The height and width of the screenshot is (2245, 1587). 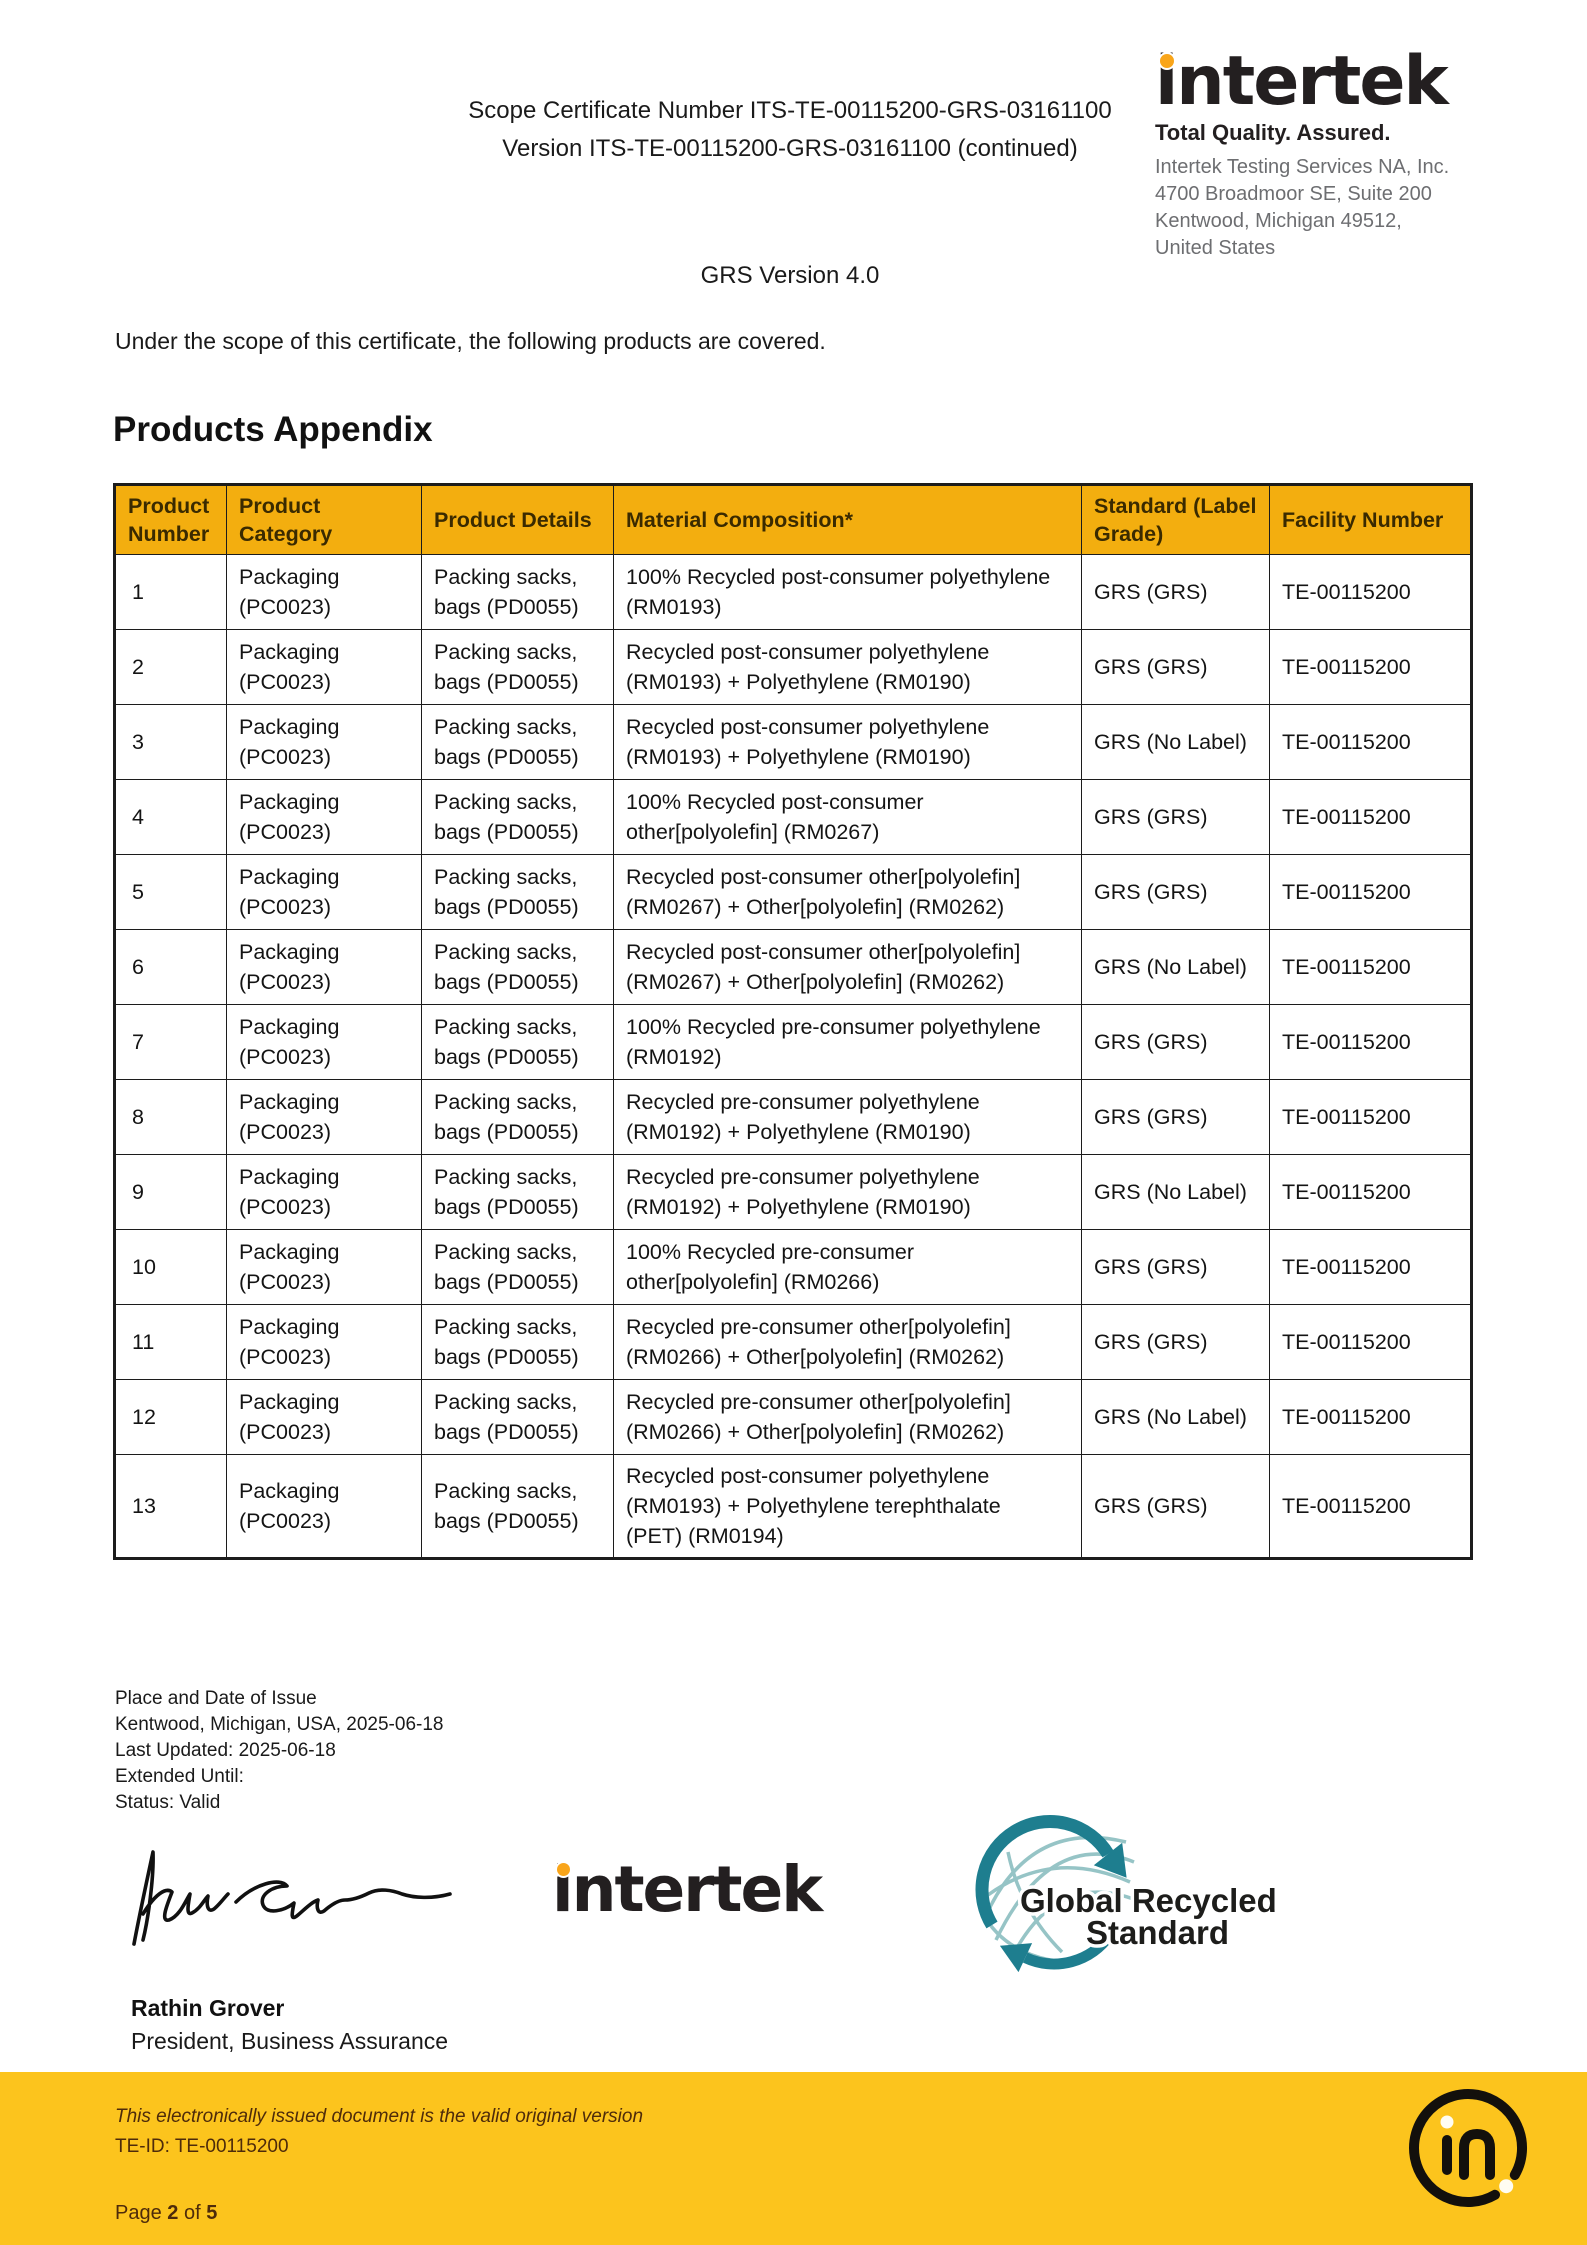 What do you see at coordinates (216, 1698) in the screenshot?
I see `issue-label: Place and Date of Issue` at bounding box center [216, 1698].